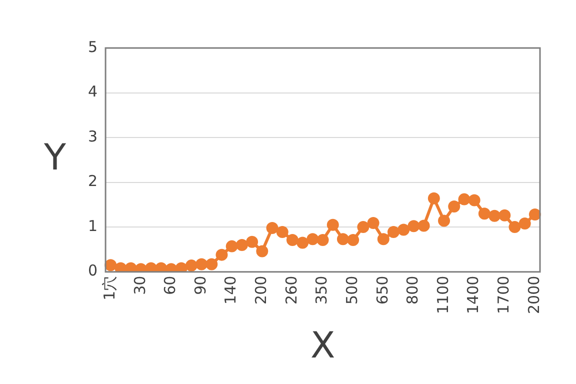 This screenshot has width=576, height=384. Describe the element at coordinates (93, 181) in the screenshot. I see `y-tick-label: 2` at that location.